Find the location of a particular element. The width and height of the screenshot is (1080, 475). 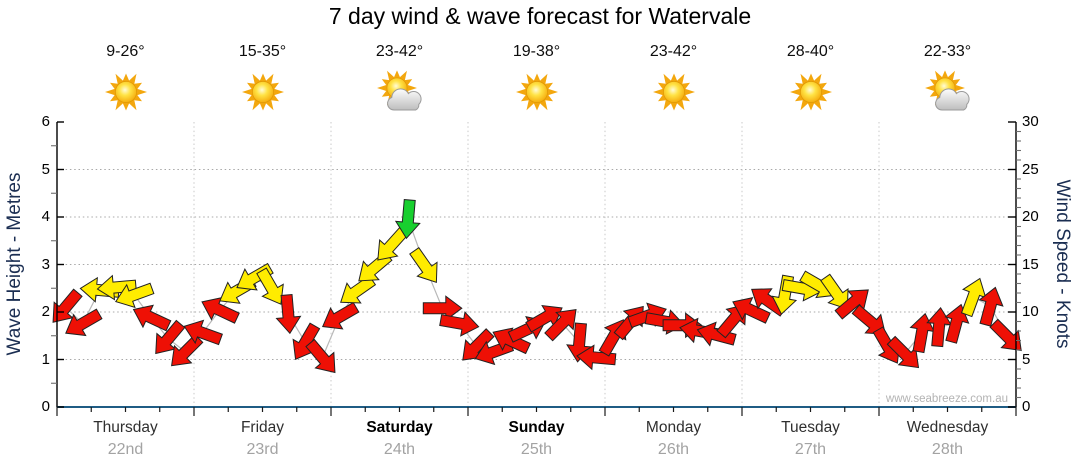

temp-range: 19-38° is located at coordinates (536, 51).